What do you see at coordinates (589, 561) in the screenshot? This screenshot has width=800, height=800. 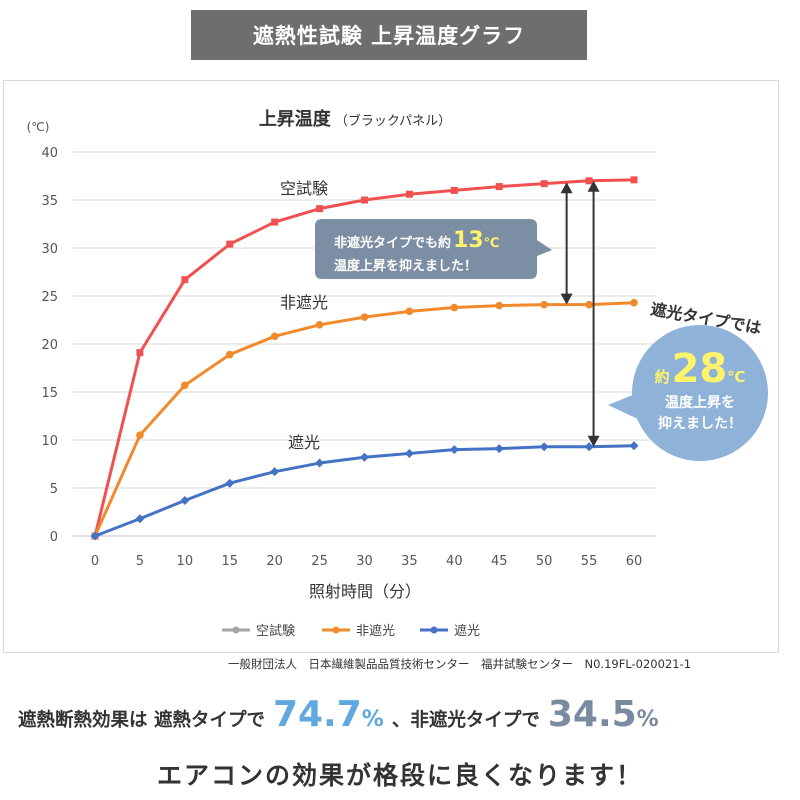 I see `x-tick-label: 55` at bounding box center [589, 561].